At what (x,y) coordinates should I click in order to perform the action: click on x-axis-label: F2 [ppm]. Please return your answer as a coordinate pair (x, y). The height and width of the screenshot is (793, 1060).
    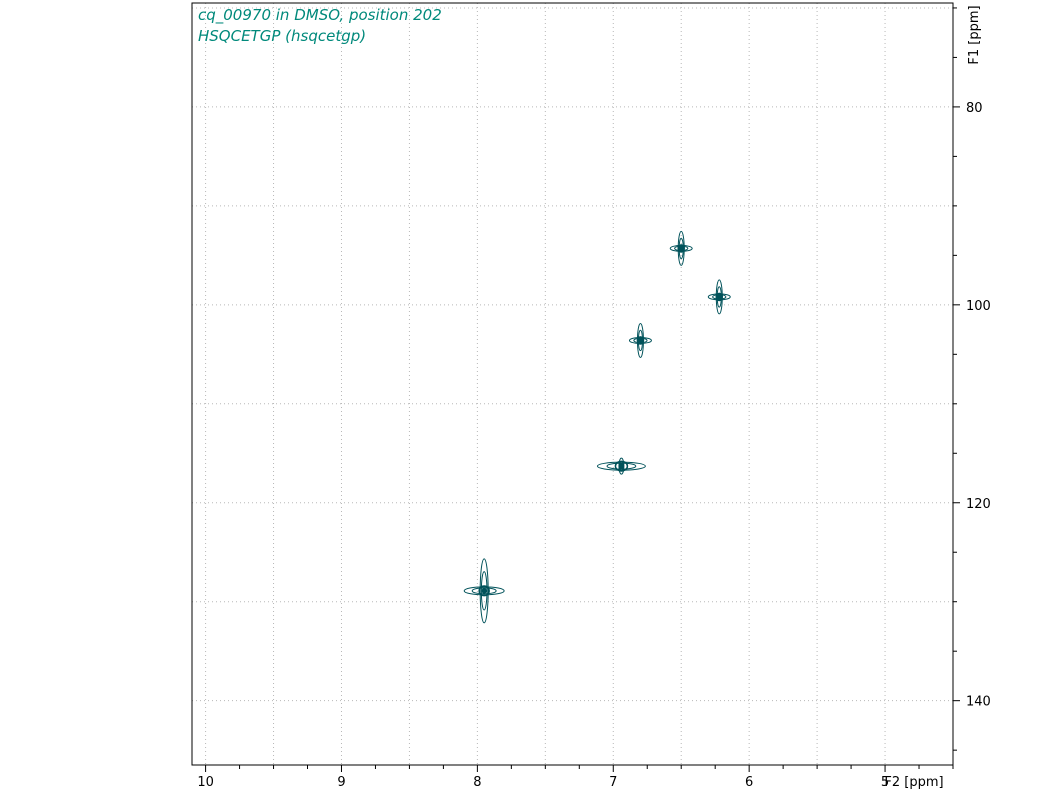
    Looking at the image, I should click on (913, 782).